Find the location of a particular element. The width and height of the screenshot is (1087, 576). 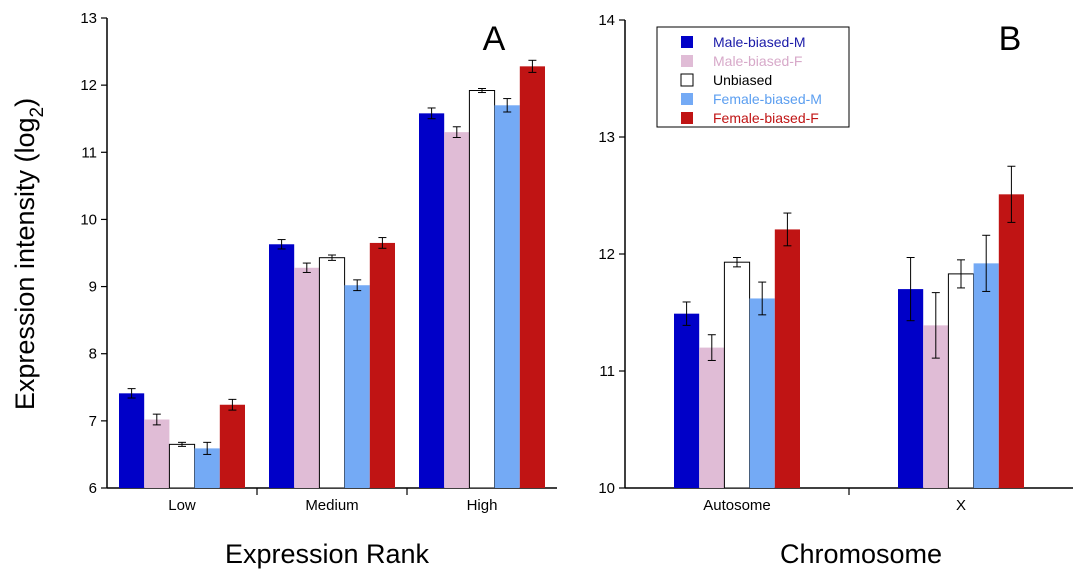

x-axis-title-a: Expression Rank is located at coordinates (327, 554).